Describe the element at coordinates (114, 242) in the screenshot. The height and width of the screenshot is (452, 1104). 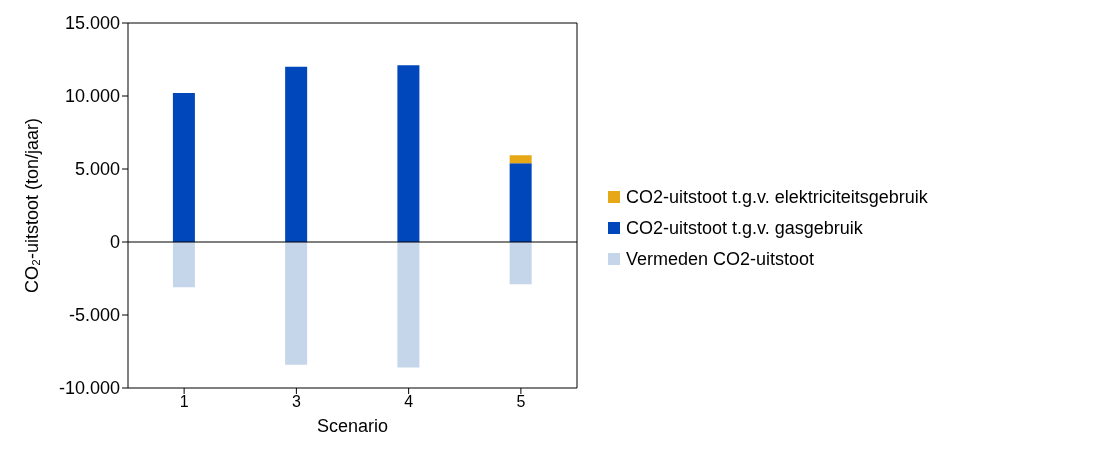
I see `y-tick-label: 0` at that location.